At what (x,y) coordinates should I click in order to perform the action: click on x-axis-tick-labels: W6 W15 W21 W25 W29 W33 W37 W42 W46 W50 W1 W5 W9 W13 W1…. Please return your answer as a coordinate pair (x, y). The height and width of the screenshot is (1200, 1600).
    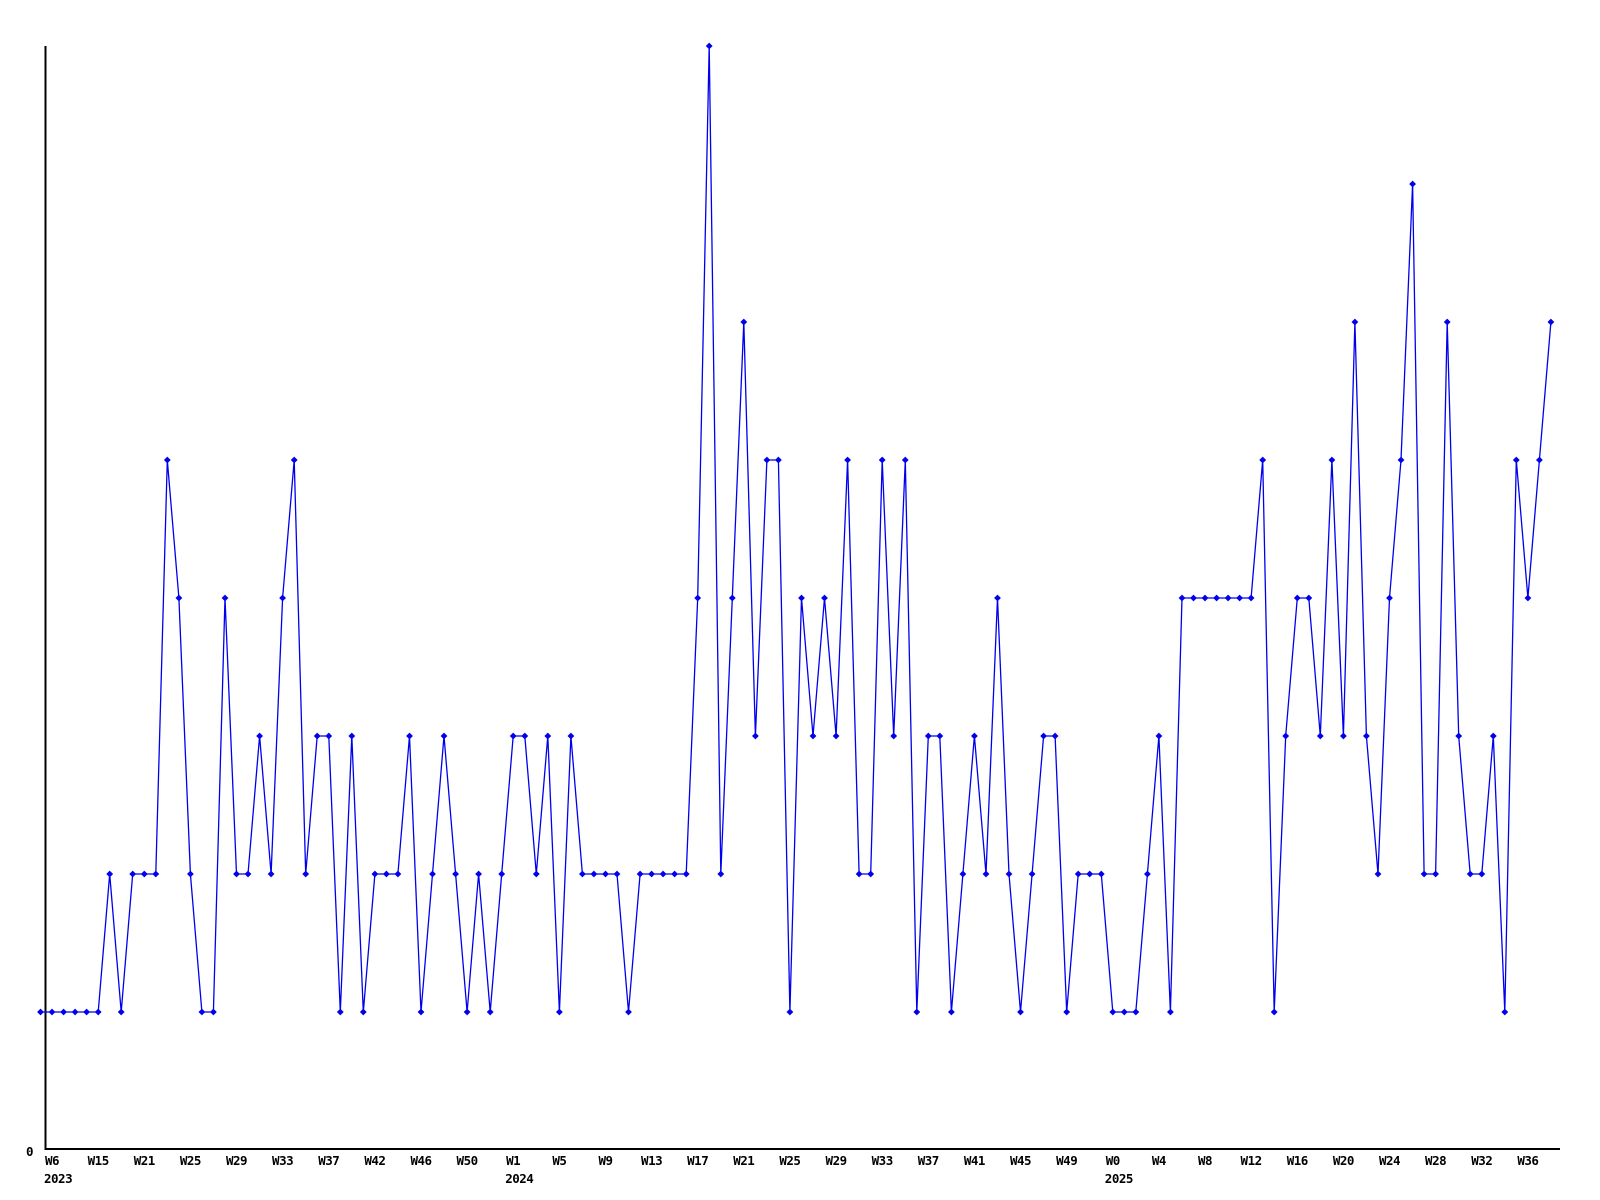
    Looking at the image, I should click on (792, 1160).